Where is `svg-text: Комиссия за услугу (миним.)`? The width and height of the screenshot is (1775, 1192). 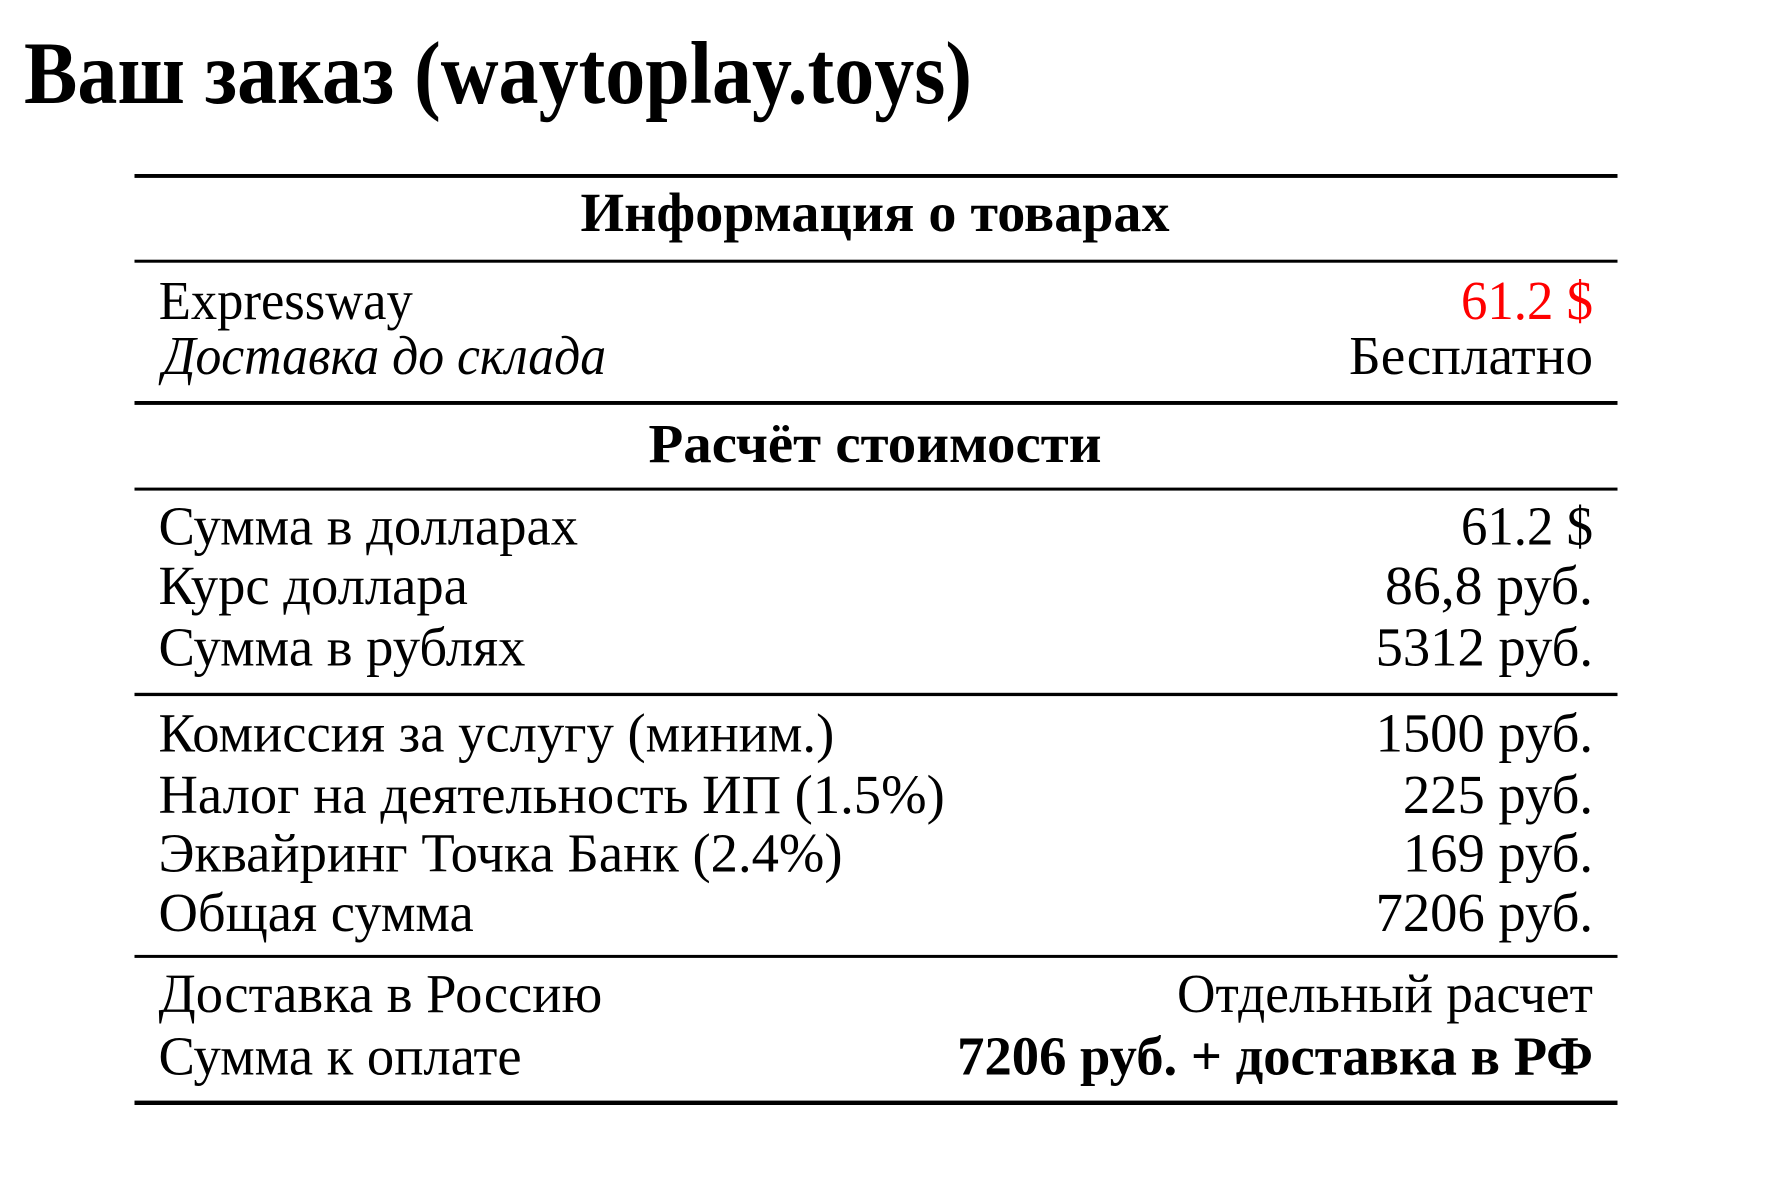
svg-text: Комиссия за услугу (миним.) is located at coordinates (497, 733).